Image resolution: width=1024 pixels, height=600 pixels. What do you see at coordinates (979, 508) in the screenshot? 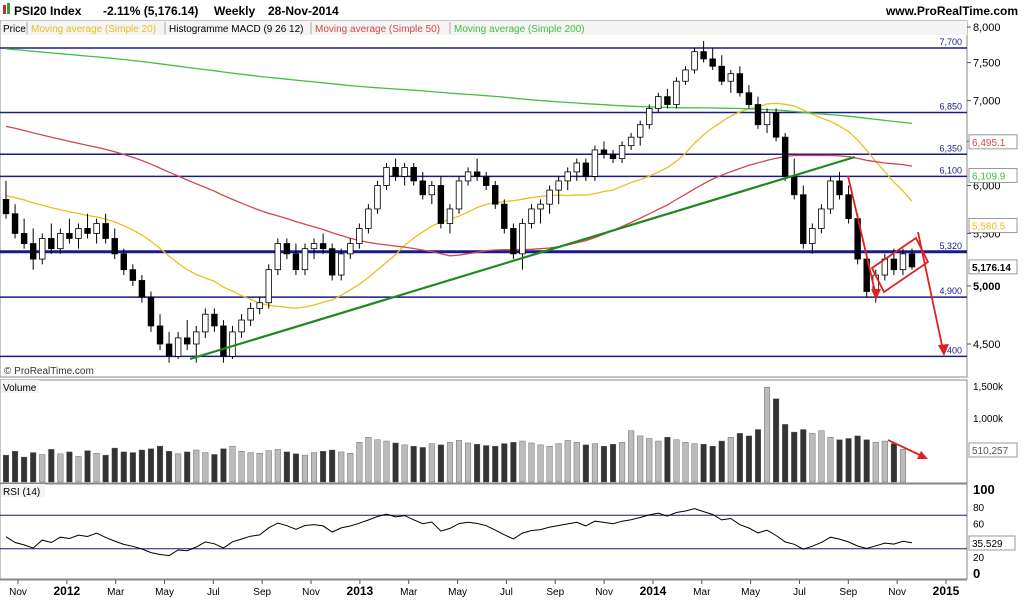
I see `rsi-tick-1: 80` at bounding box center [979, 508].